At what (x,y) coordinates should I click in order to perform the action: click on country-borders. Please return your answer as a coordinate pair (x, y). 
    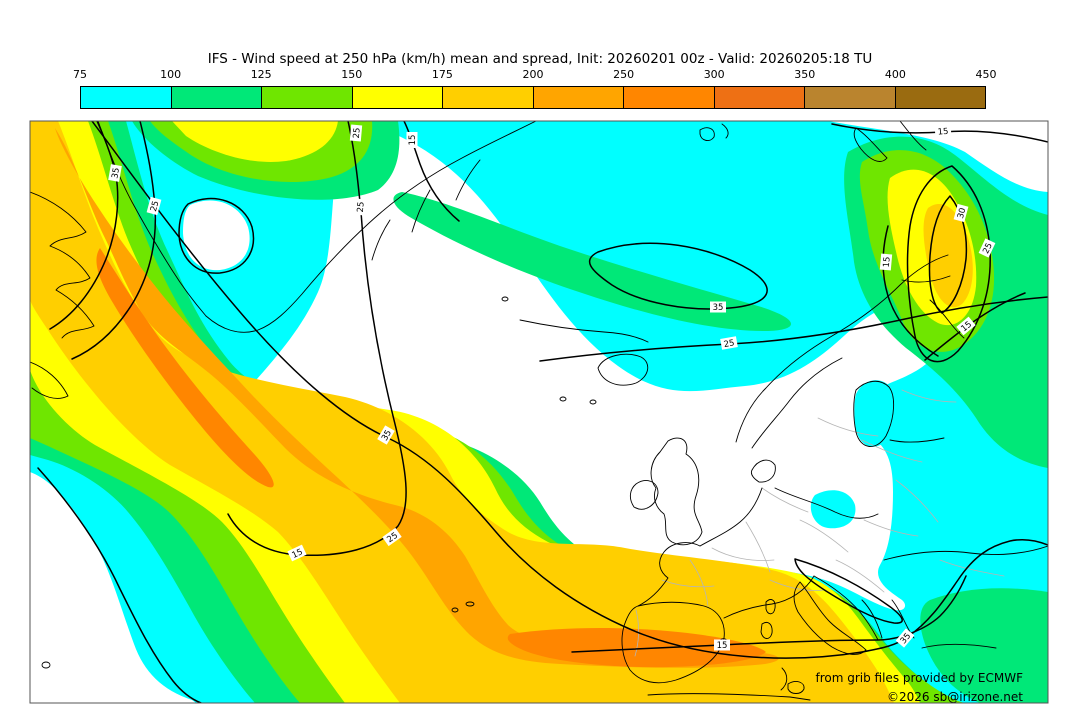
    Looking at the image, I should click on (819, 523).